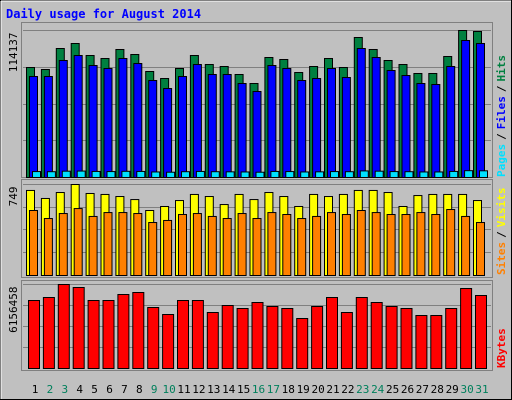 This screenshot has width=512, height=400. Describe the element at coordinates (501, 232) in the screenshot. I see `legend: Sites / Visits` at that location.